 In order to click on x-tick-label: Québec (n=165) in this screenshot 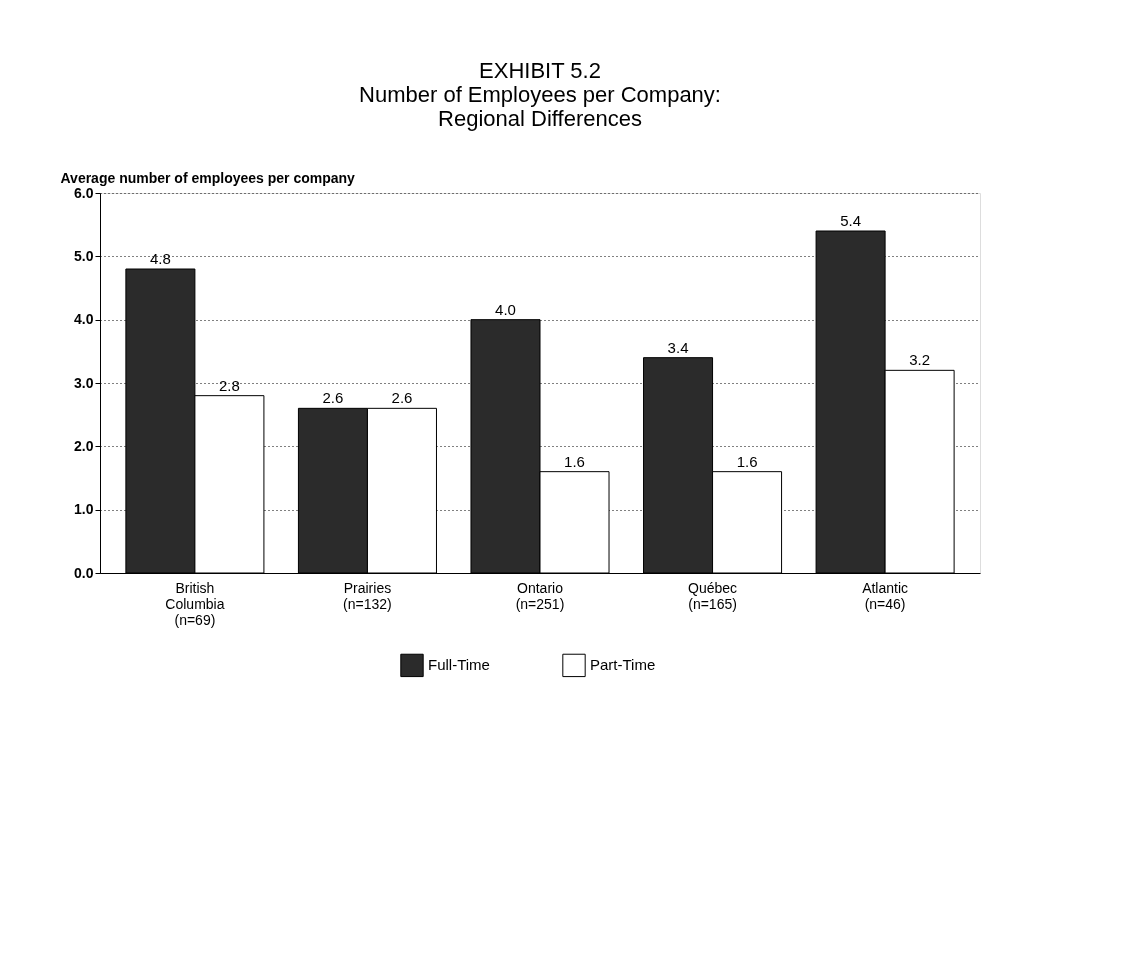, I will do `click(713, 595)`.